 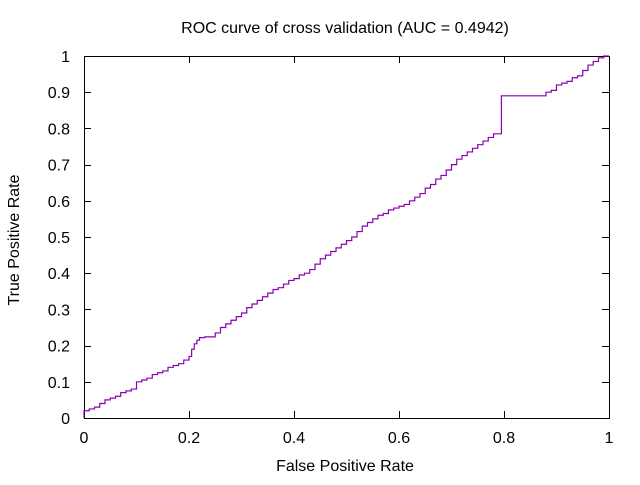 What do you see at coordinates (59, 166) in the screenshot?
I see `y-tick-label: 0.7` at bounding box center [59, 166].